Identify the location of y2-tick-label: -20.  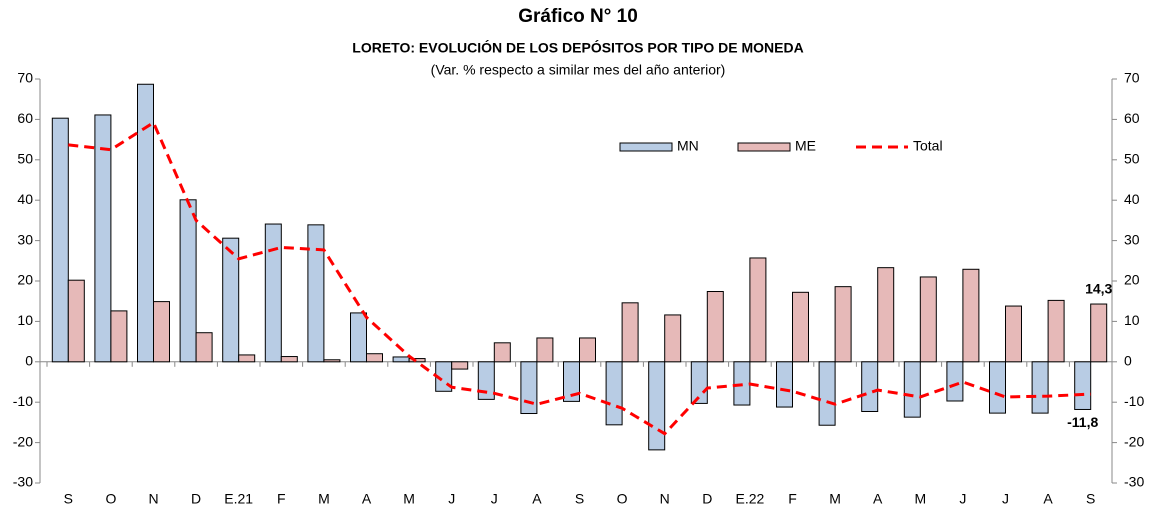
(1134, 441).